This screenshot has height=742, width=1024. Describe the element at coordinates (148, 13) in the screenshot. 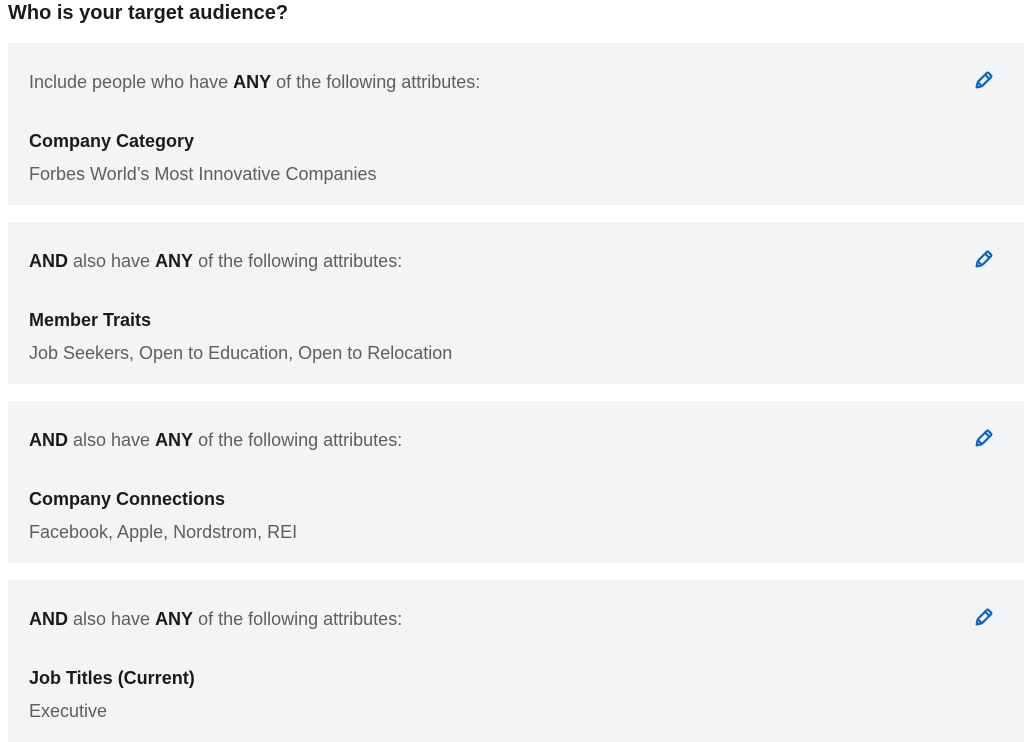

I see `page-title: Who is your target audience?` at that location.